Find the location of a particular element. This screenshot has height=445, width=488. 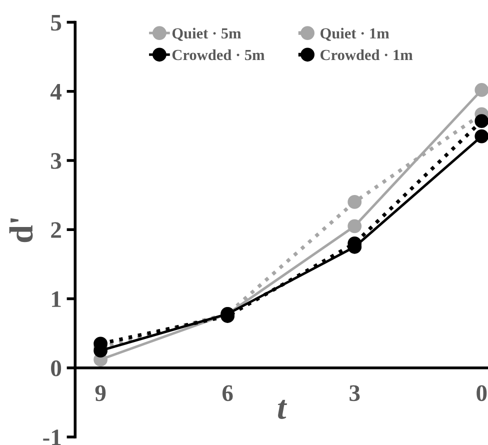

y-tick-label: 4 is located at coordinates (56, 92).